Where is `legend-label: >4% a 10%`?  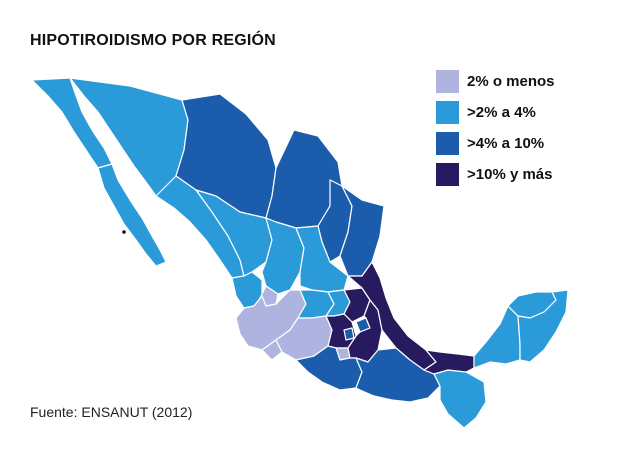 legend-label: >4% a 10% is located at coordinates (506, 143).